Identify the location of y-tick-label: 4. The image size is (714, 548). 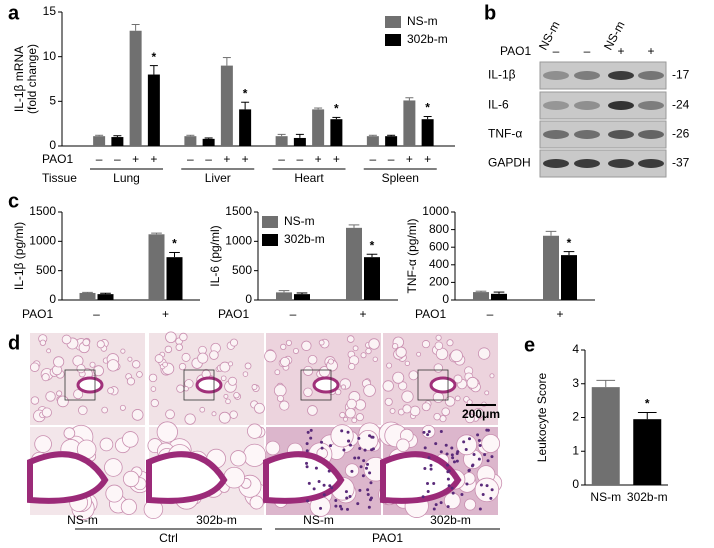
(575, 349).